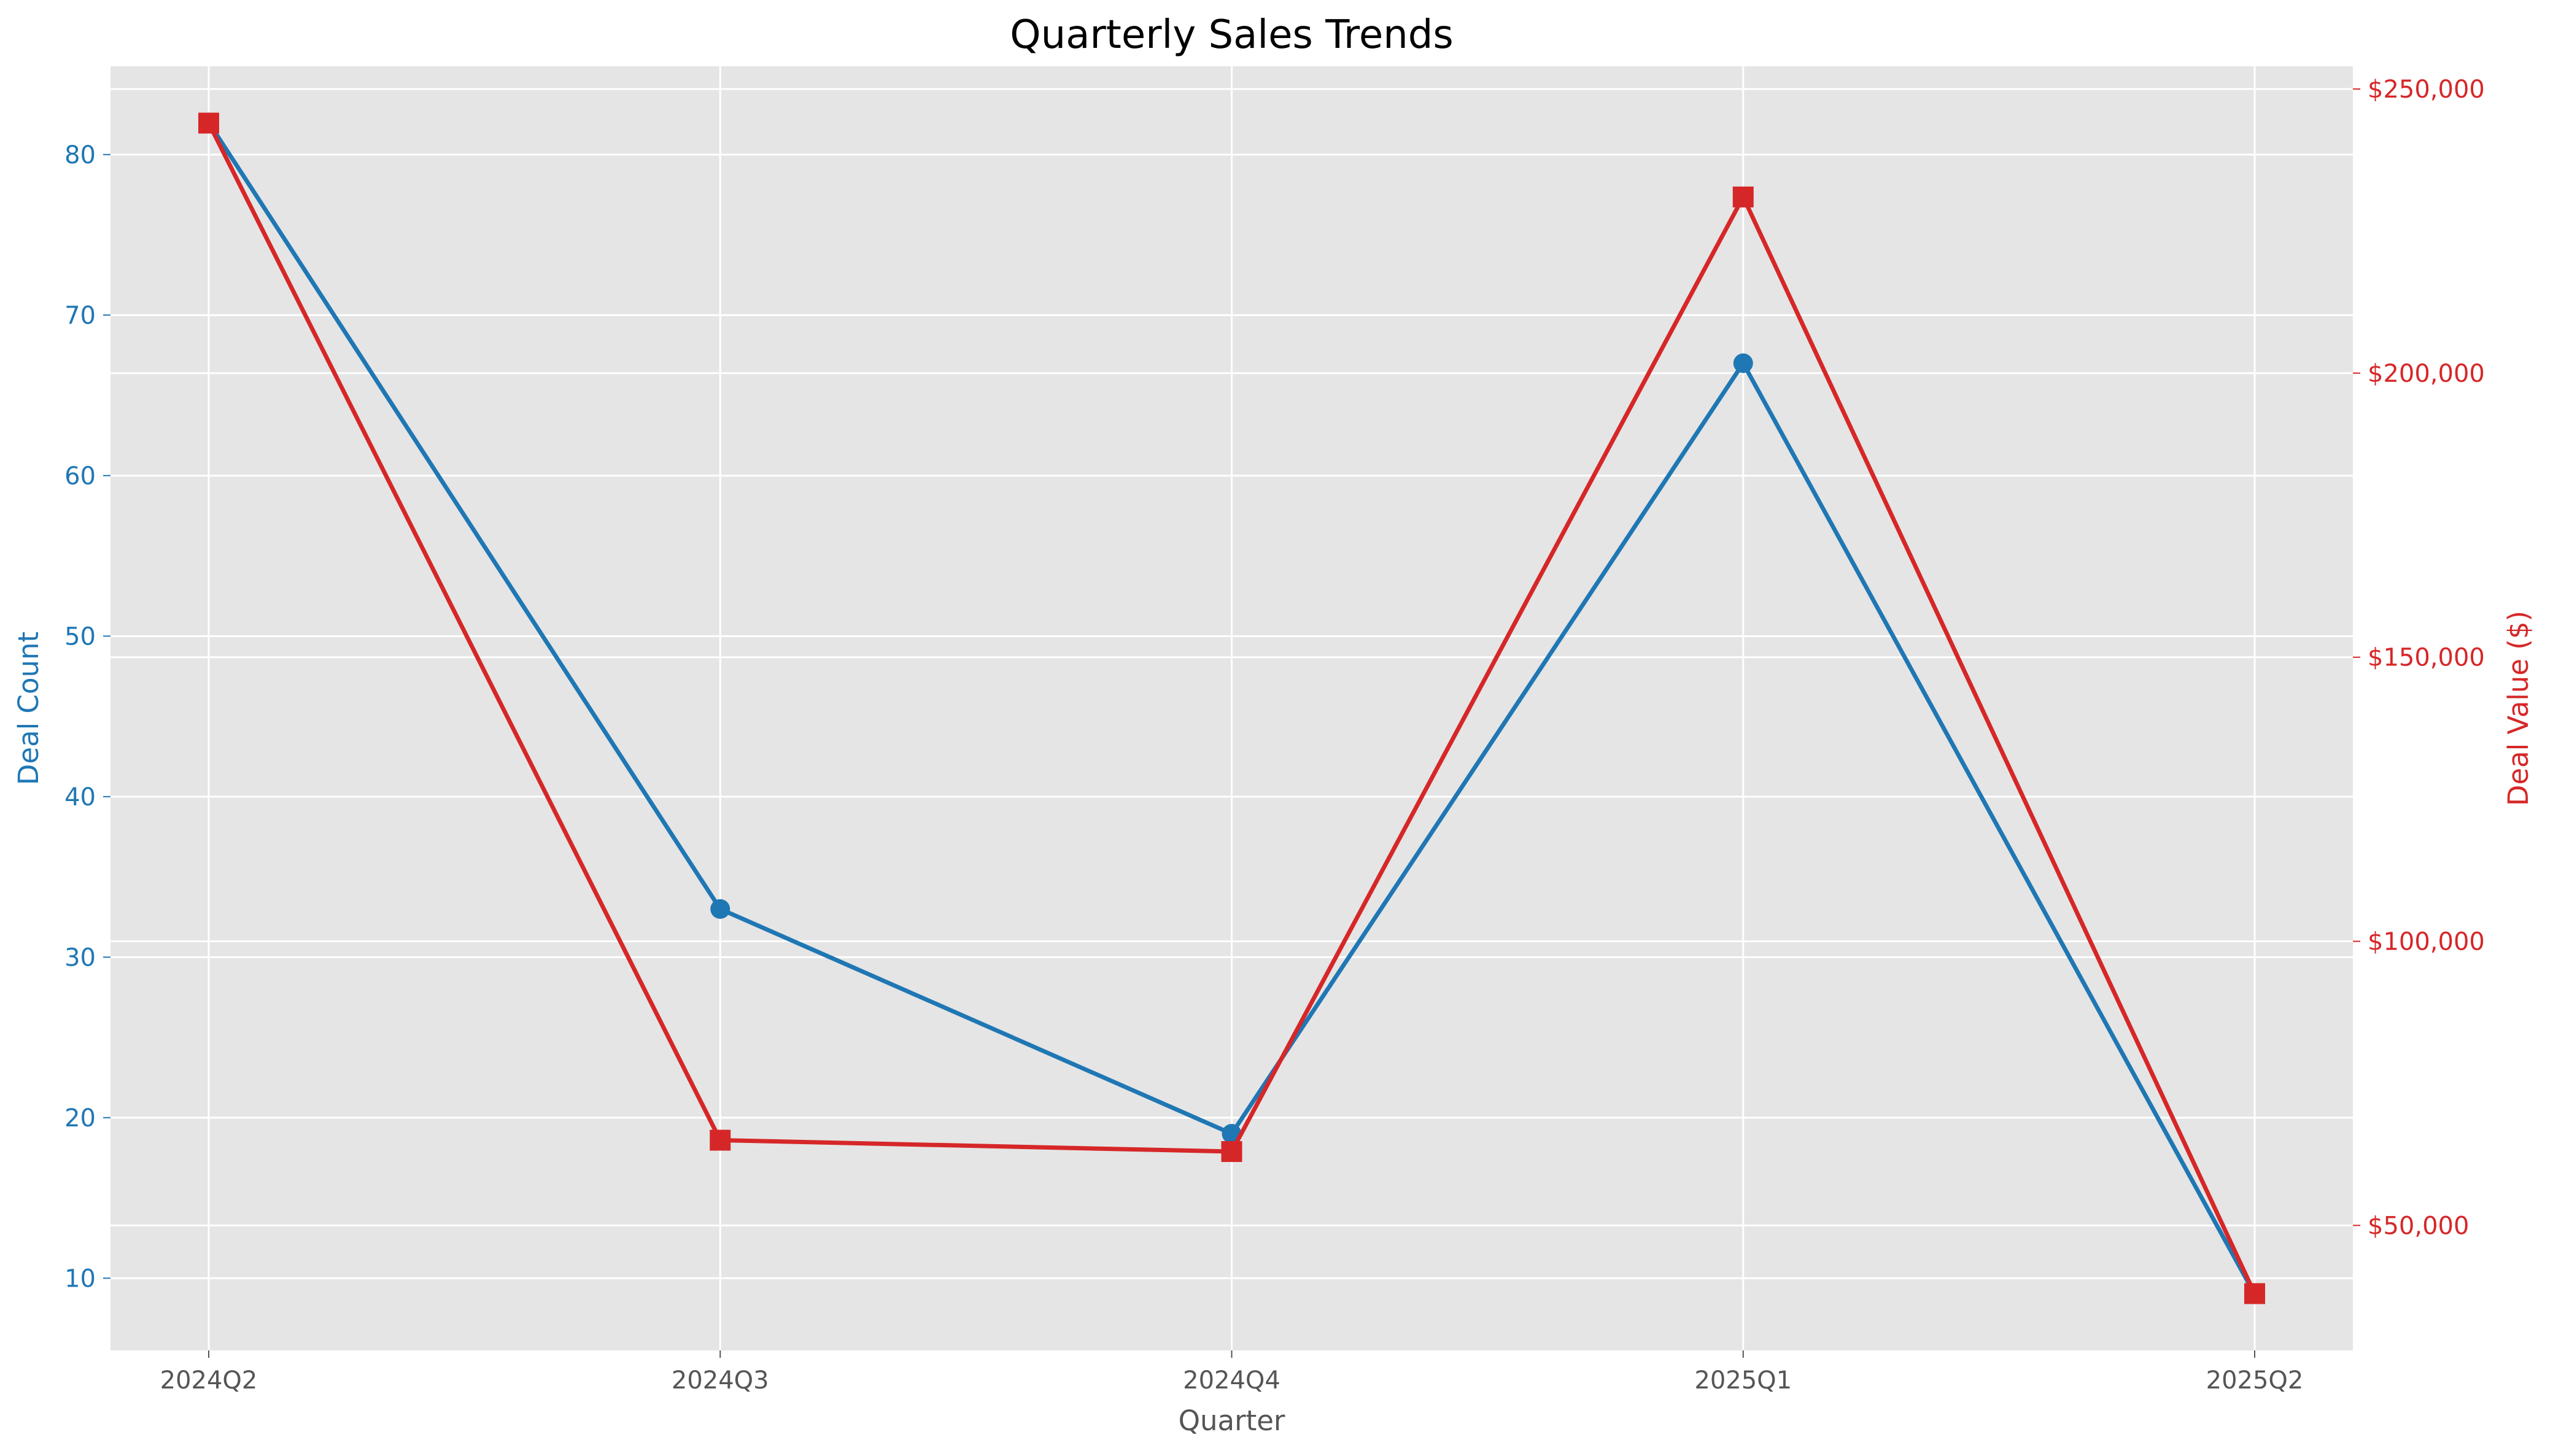  What do you see at coordinates (80, 155) in the screenshot?
I see `y-left-tick-label: 80` at bounding box center [80, 155].